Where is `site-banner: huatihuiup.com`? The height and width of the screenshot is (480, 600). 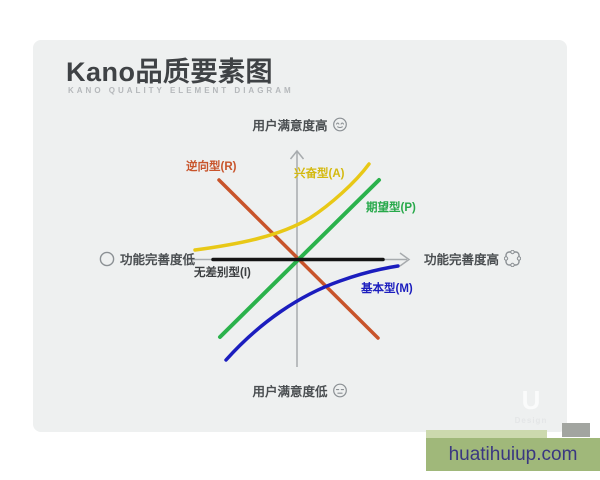
site-banner: huatihuiup.com is located at coordinates (513, 454).